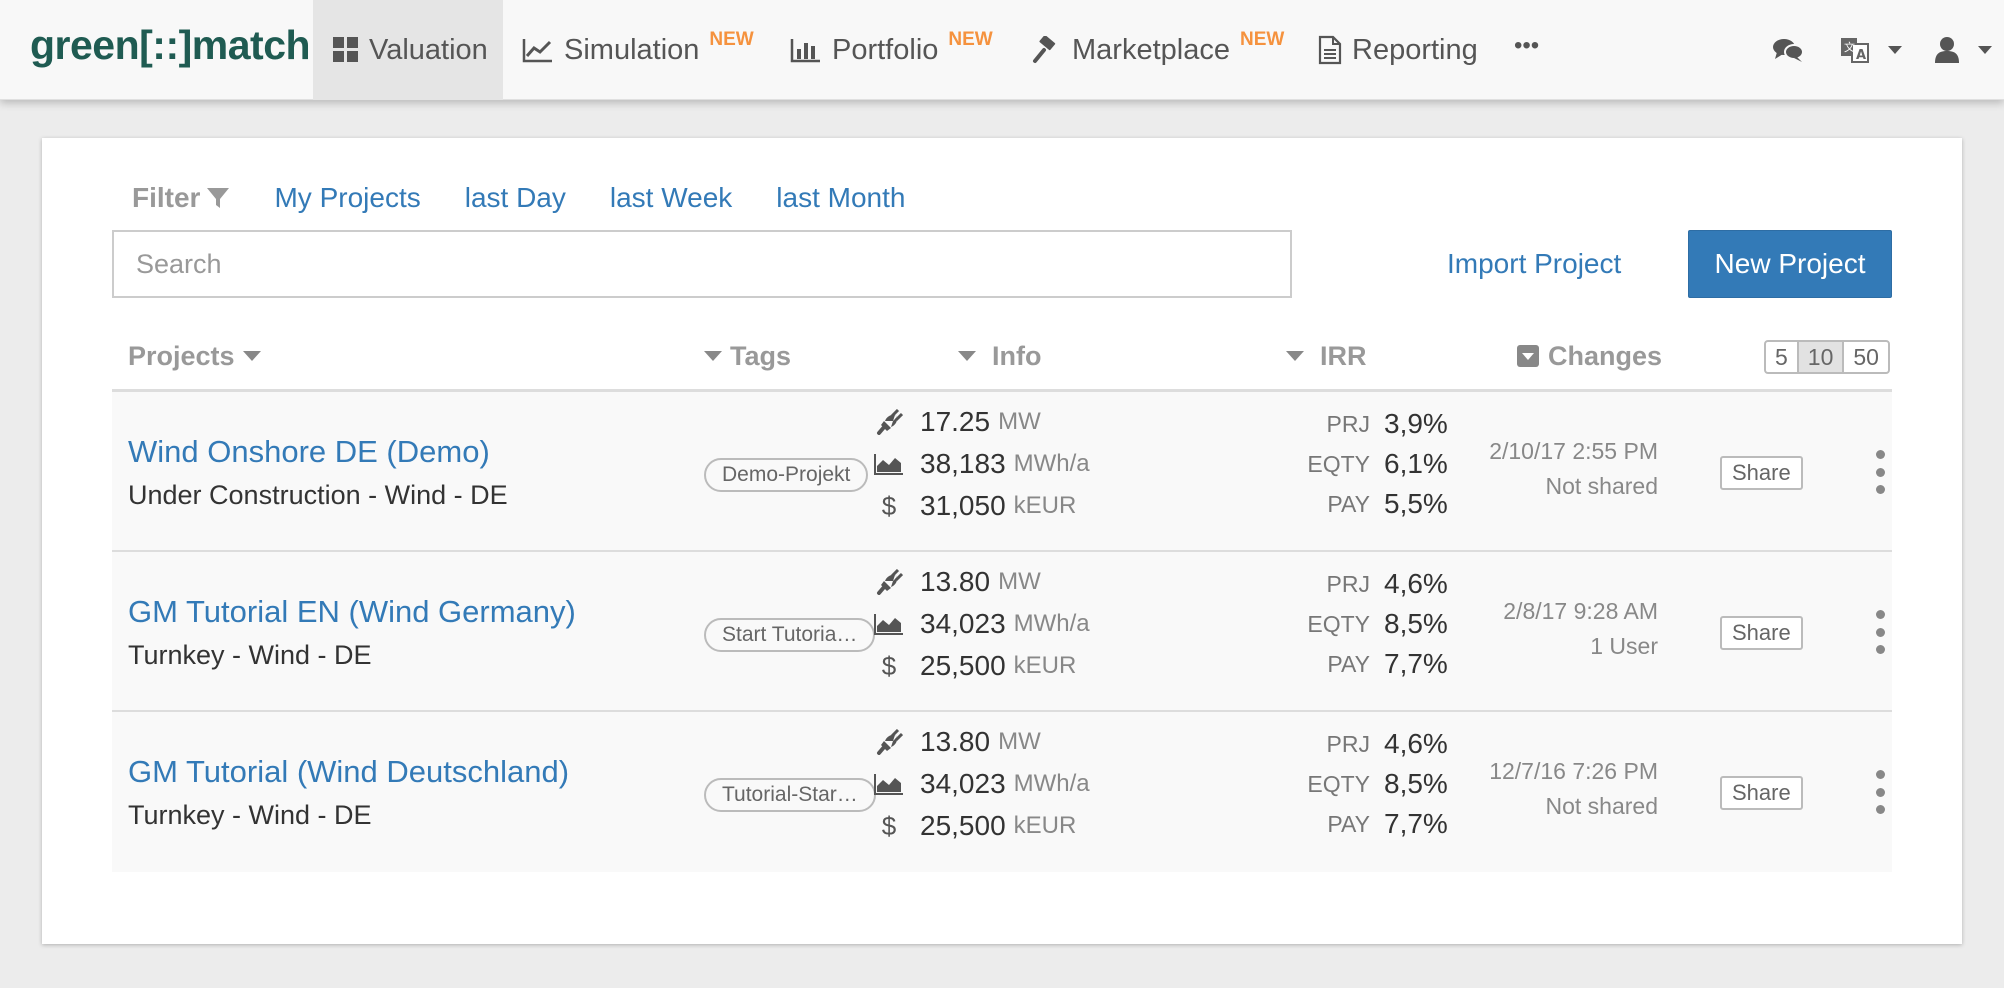  I want to click on col-projects: Projects, so click(194, 356).